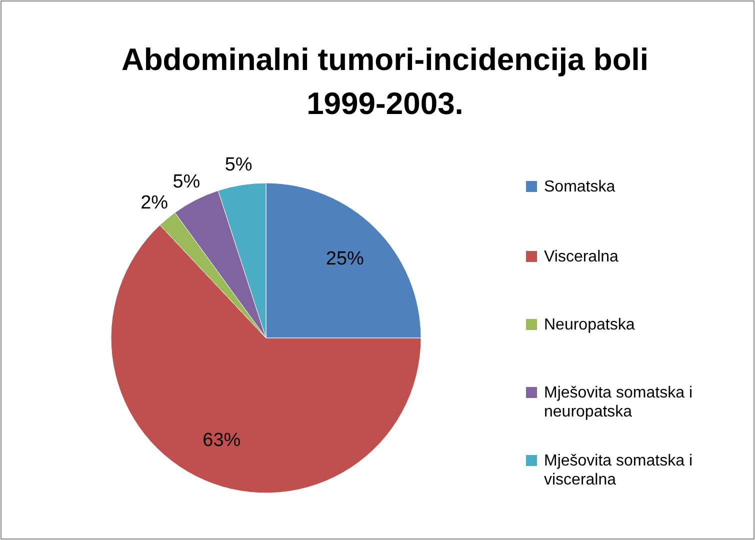  Describe the element at coordinates (589, 325) in the screenshot. I see `legend-label: Neuropatska` at that location.